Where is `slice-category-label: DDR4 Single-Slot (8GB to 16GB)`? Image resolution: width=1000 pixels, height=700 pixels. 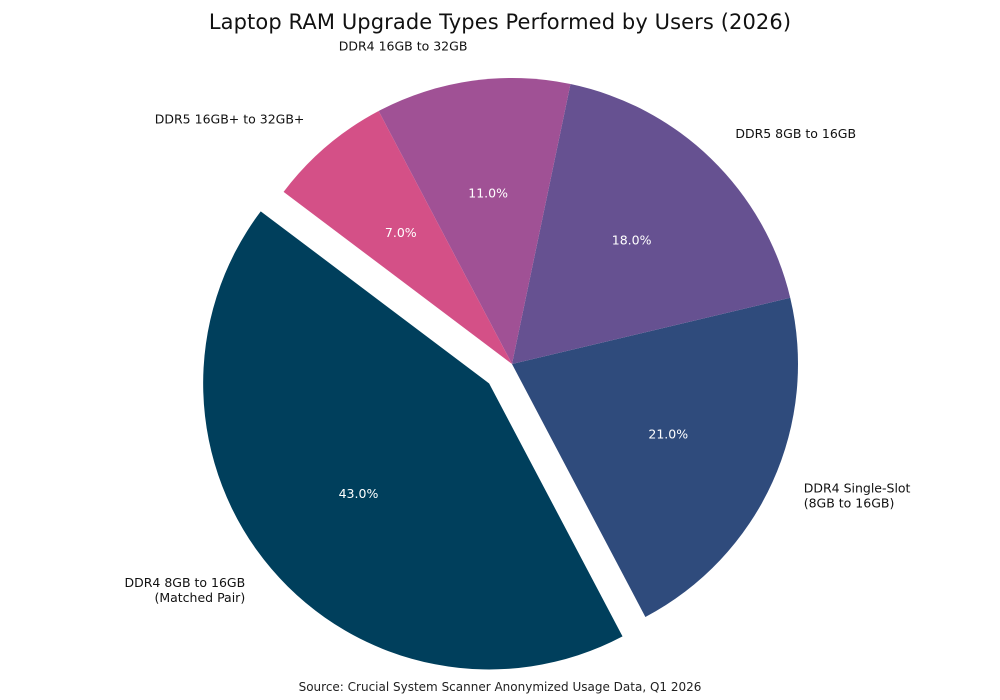
slice-category-label: DDR4 Single-Slot (8GB to 16GB) is located at coordinates (857, 495).